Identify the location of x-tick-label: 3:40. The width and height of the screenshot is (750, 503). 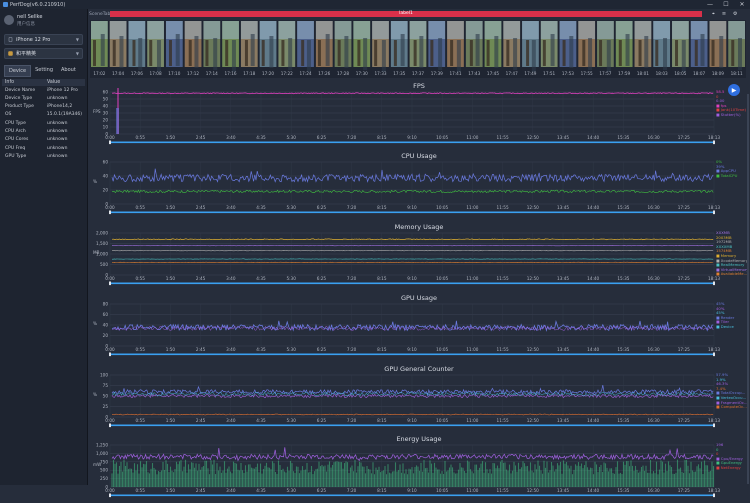
(231, 490).